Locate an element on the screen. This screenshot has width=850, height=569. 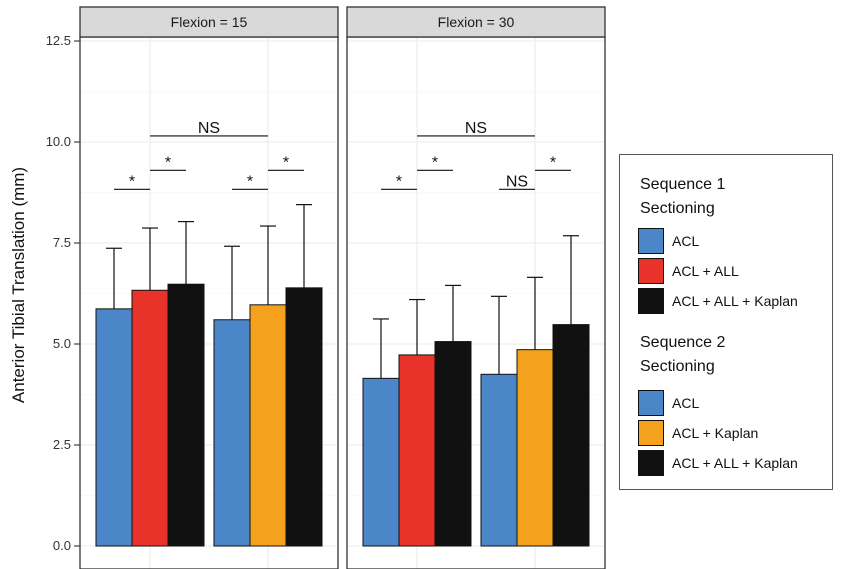
legend-label-seq1-acl-all: ACL + ALL is located at coordinates (705, 271).